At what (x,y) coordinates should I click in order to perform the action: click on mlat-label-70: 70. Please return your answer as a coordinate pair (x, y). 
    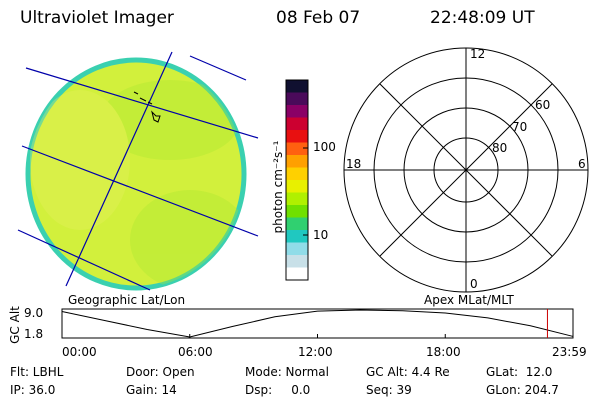
    Looking at the image, I should click on (520, 127).